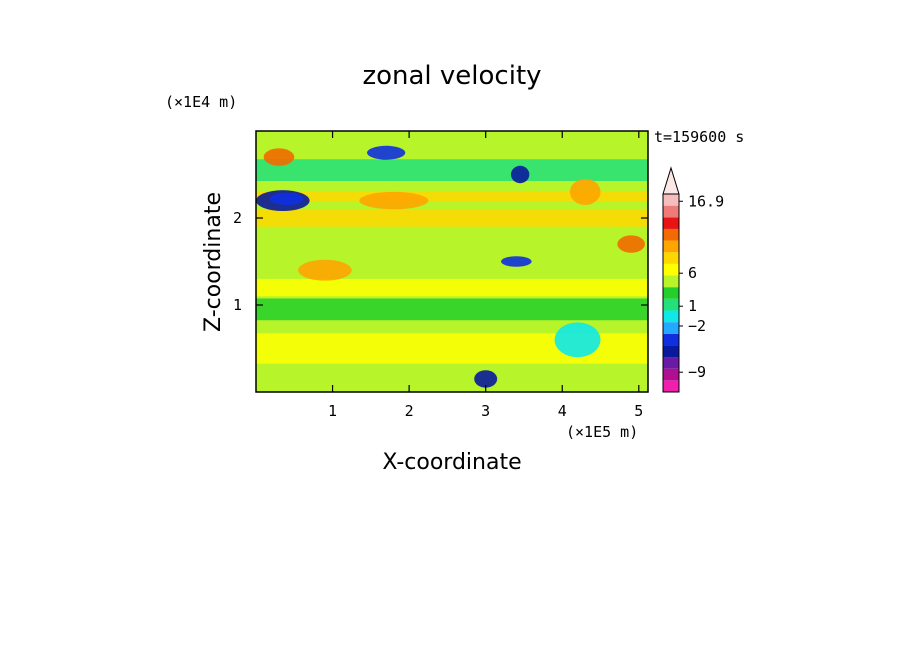 This screenshot has width=904, height=654. I want to click on colorbar-labels: 16.9 6 1 −2 −9, so click(701, 286).